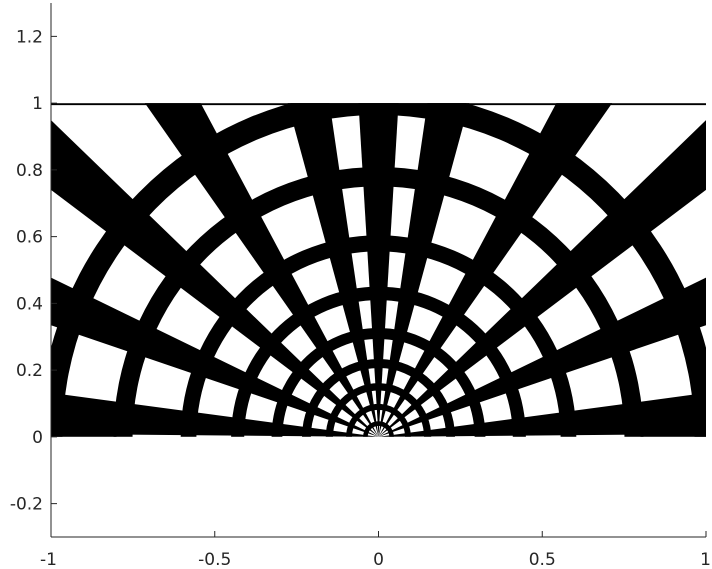 The image size is (712, 569). Describe the element at coordinates (29, 371) in the screenshot. I see `y-tick-label: 0.2` at that location.